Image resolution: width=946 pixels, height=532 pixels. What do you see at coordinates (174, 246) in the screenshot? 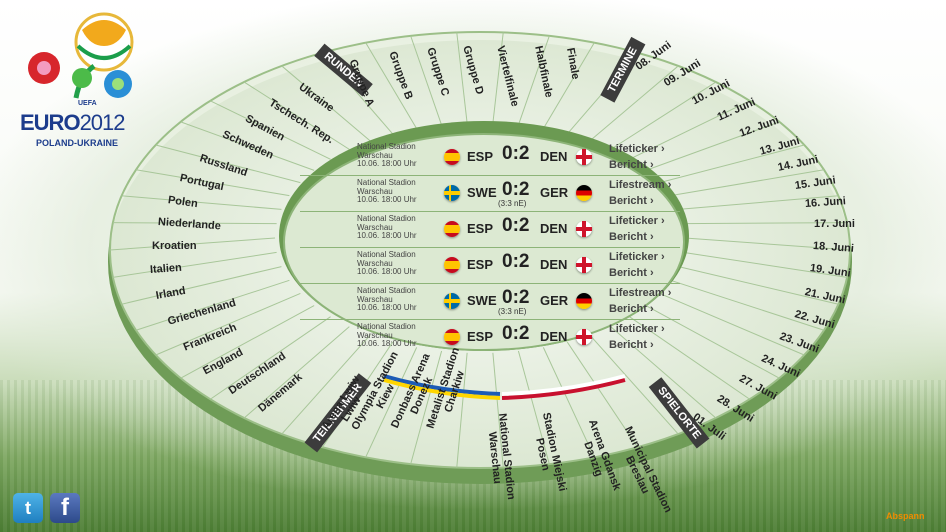
I see `team-item: Kroatien` at bounding box center [174, 246].